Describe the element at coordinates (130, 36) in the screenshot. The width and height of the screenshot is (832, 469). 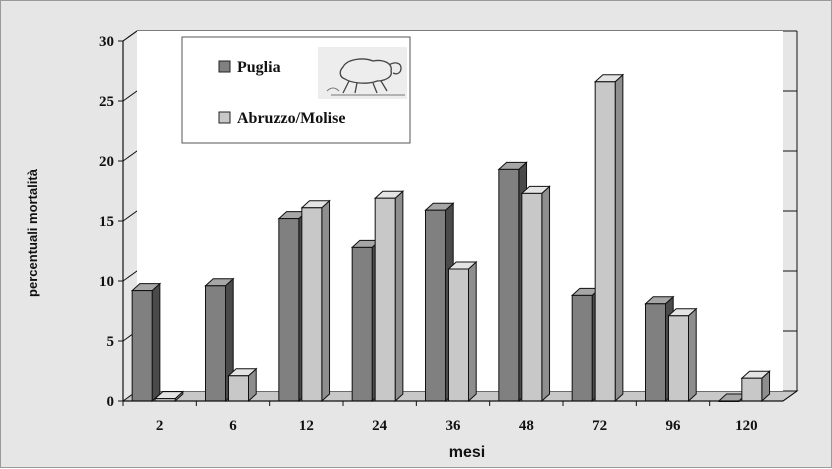
I see `y-axis-depth-line` at that location.